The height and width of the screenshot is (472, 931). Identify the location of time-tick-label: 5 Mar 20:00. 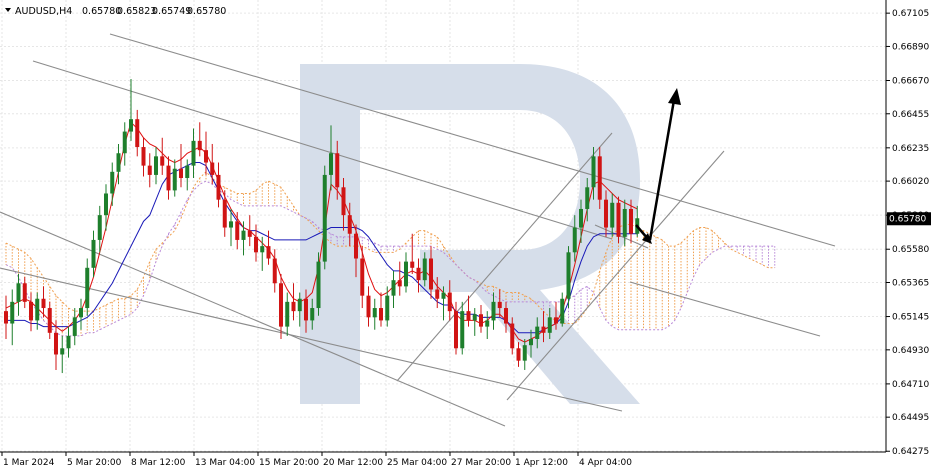
(94, 463).